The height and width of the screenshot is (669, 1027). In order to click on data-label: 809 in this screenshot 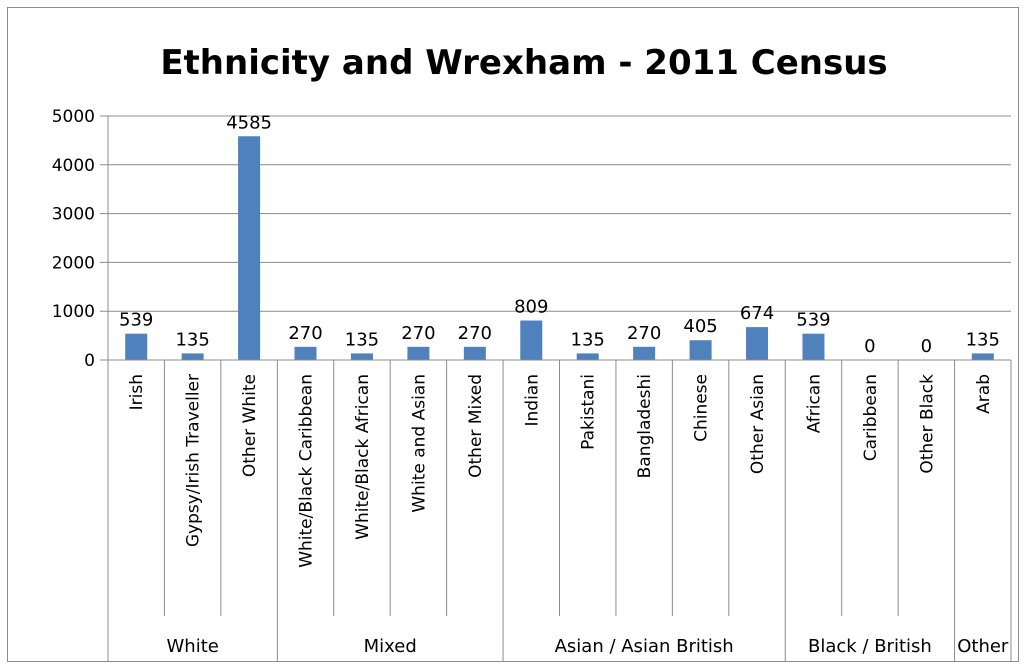, I will do `click(531, 307)`.